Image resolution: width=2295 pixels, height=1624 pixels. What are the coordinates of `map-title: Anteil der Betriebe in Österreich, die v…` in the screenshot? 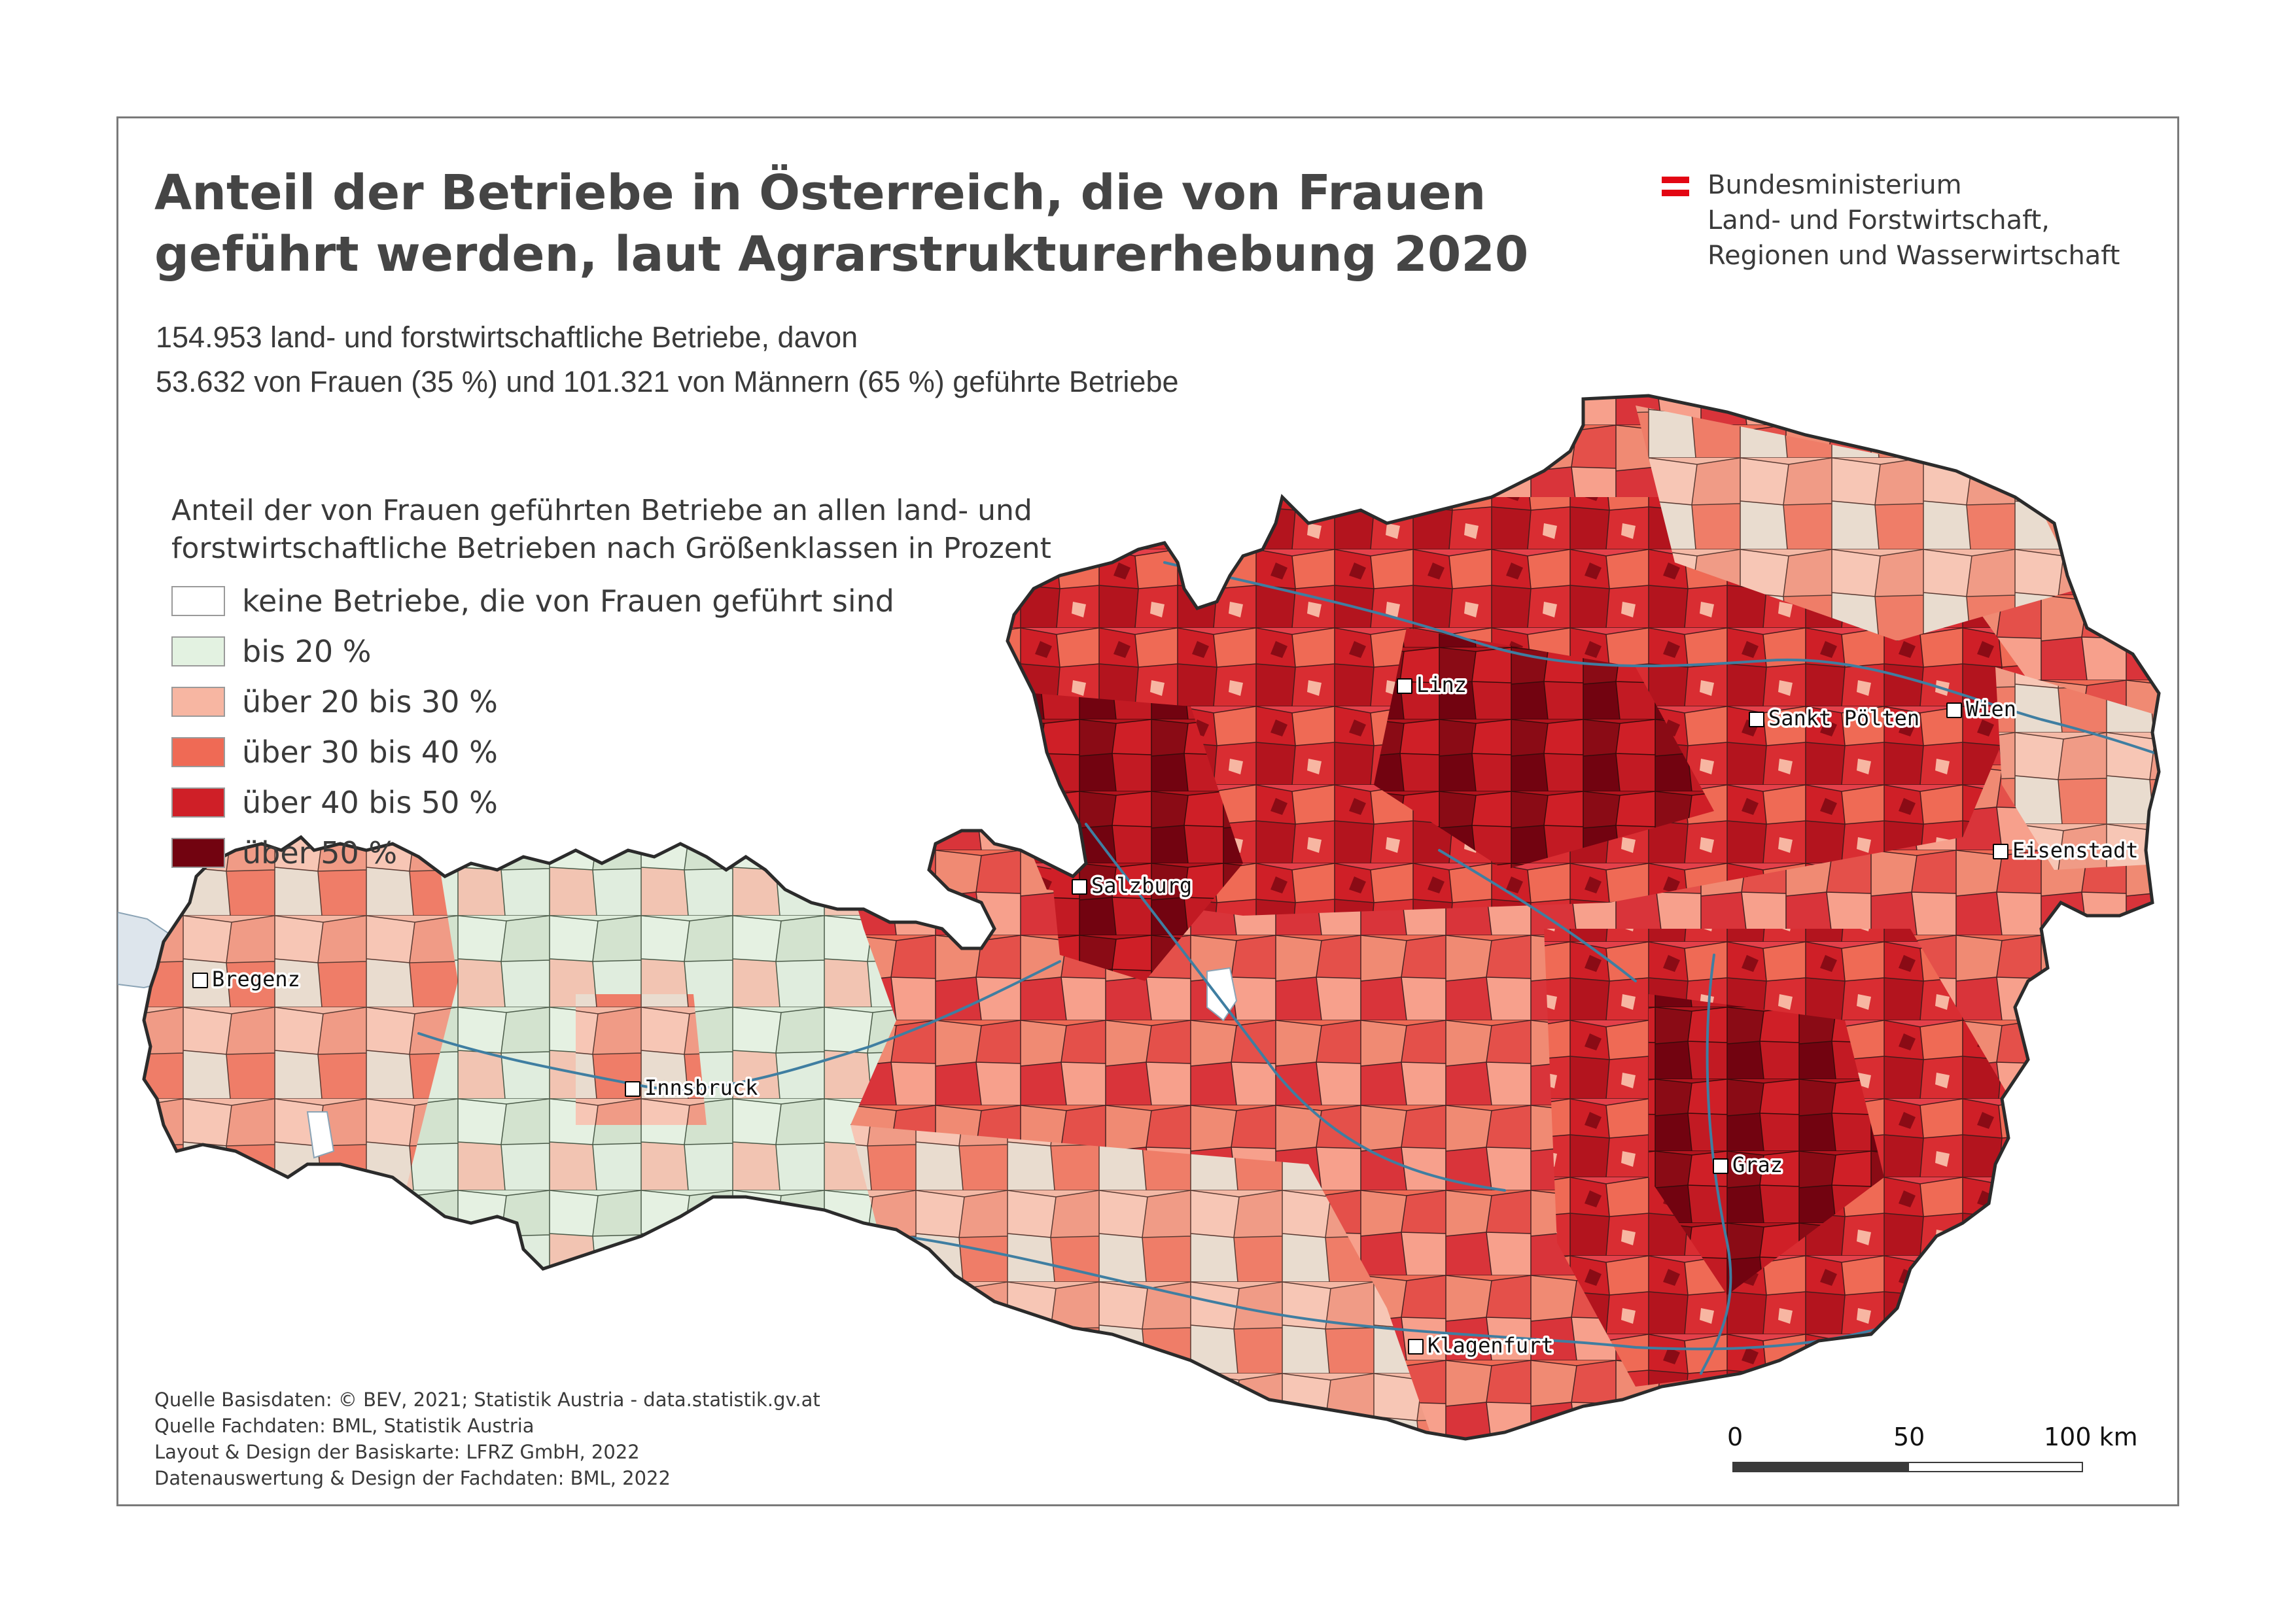 It's located at (890, 223).